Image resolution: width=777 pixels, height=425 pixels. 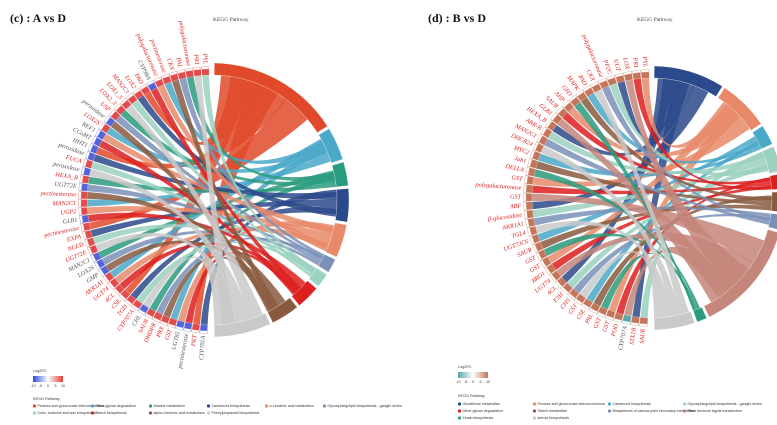 What do you see at coordinates (111, 413) in the screenshot?
I see `legend-entry: Starch biosynthesis` at bounding box center [111, 413].